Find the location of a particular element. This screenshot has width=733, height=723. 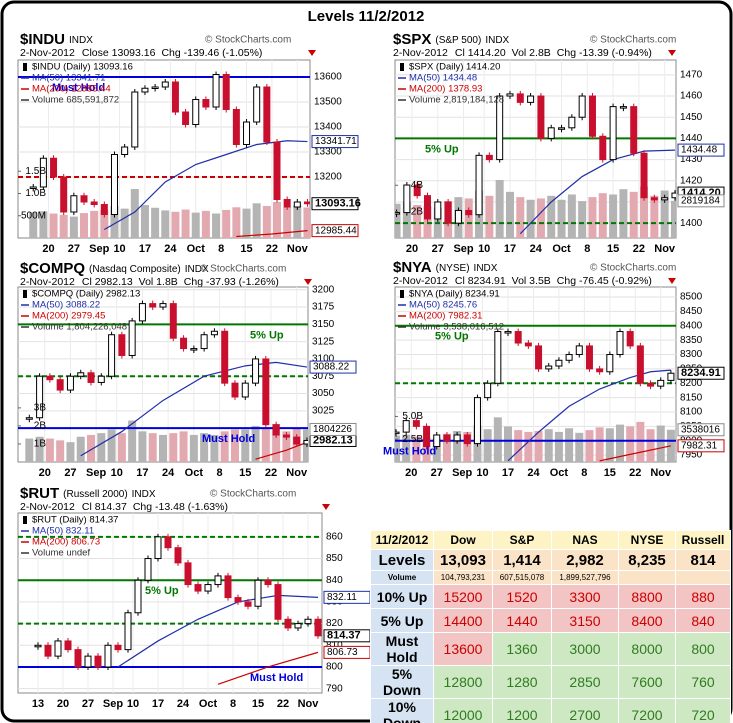

y-tick-label: 3025 is located at coordinates (323, 410).